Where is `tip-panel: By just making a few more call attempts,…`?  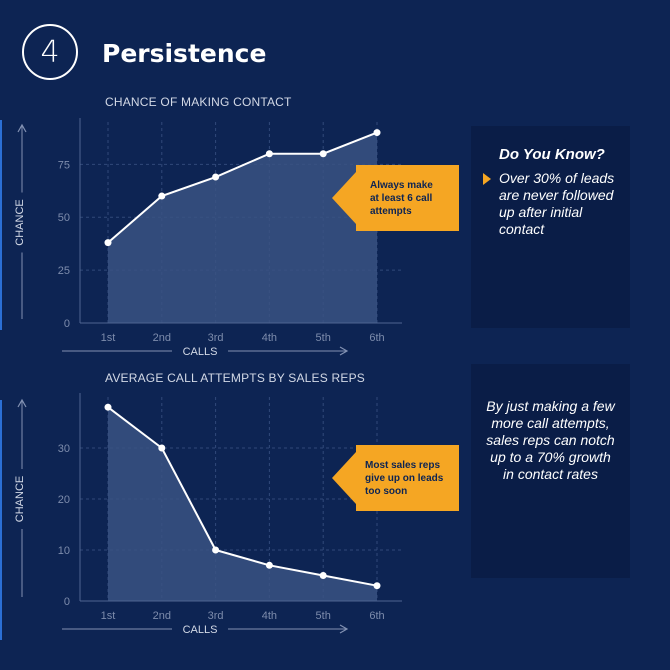
tip-panel: By just making a few more call attempts,… is located at coordinates (550, 471).